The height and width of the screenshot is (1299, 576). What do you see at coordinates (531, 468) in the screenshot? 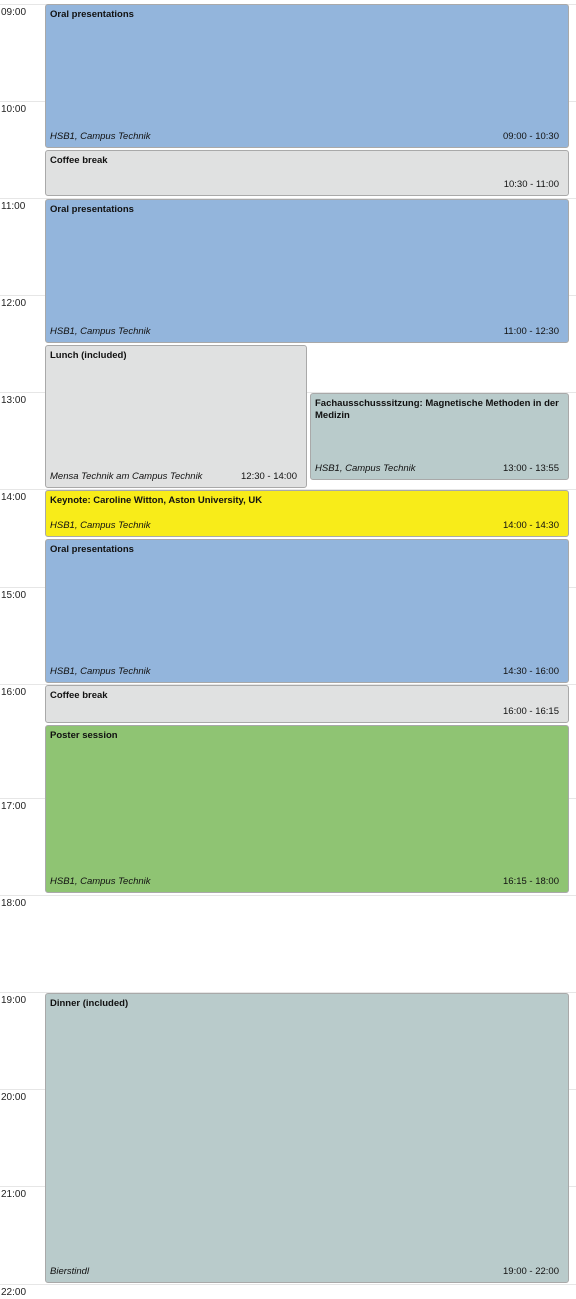
I see `event-time: 13:00 - 13:55` at bounding box center [531, 468].